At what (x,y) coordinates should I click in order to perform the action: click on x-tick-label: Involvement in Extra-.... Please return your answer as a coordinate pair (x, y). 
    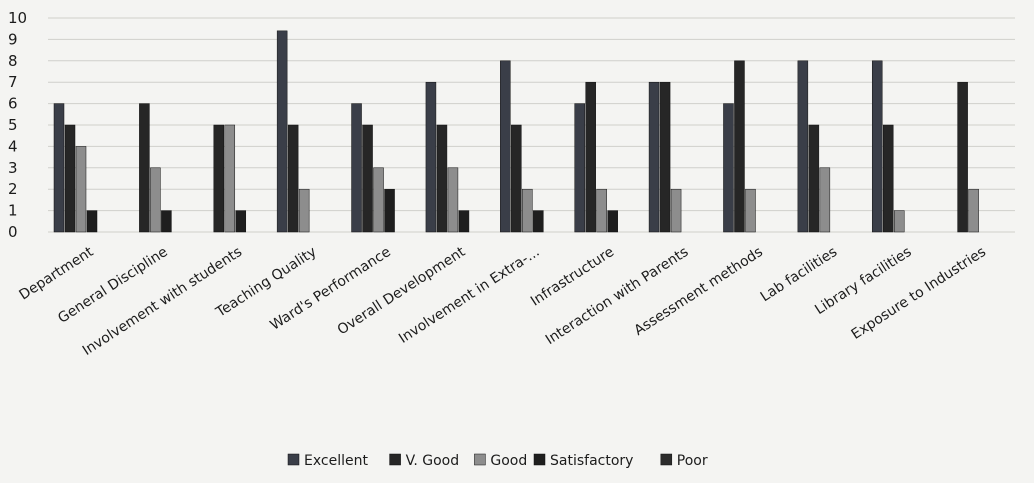
    Looking at the image, I should click on (469, 295).